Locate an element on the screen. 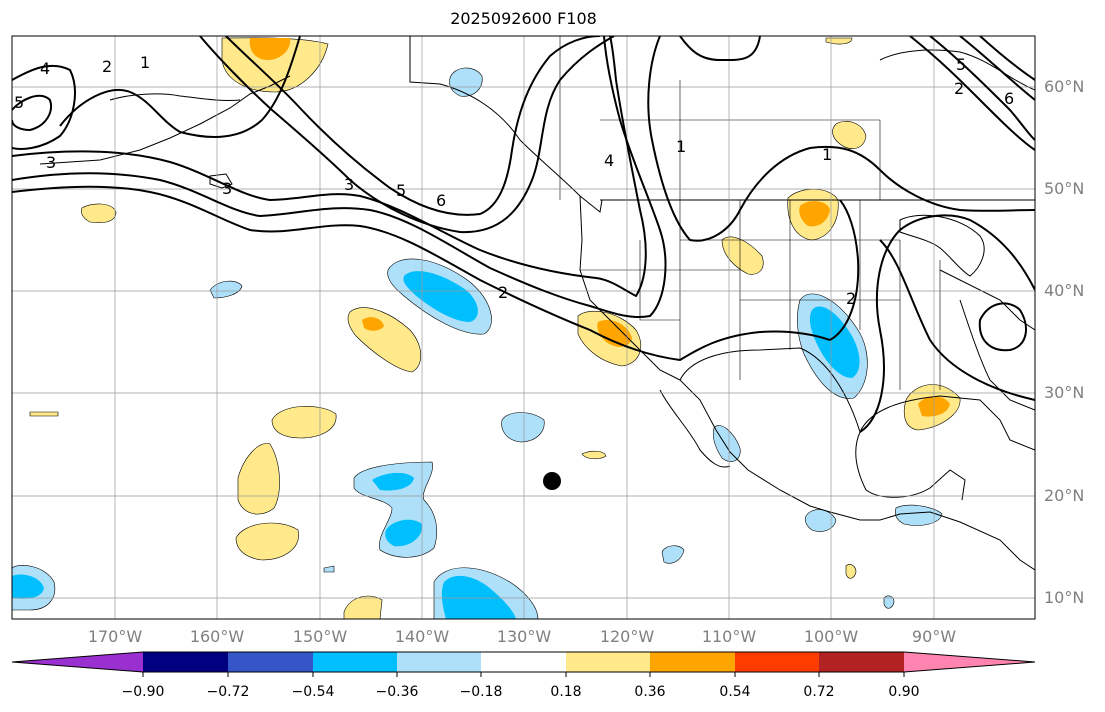 Image resolution: width=1105 pixels, height=712 pixels. colorbar-tick-label: −0.36 is located at coordinates (397, 692).